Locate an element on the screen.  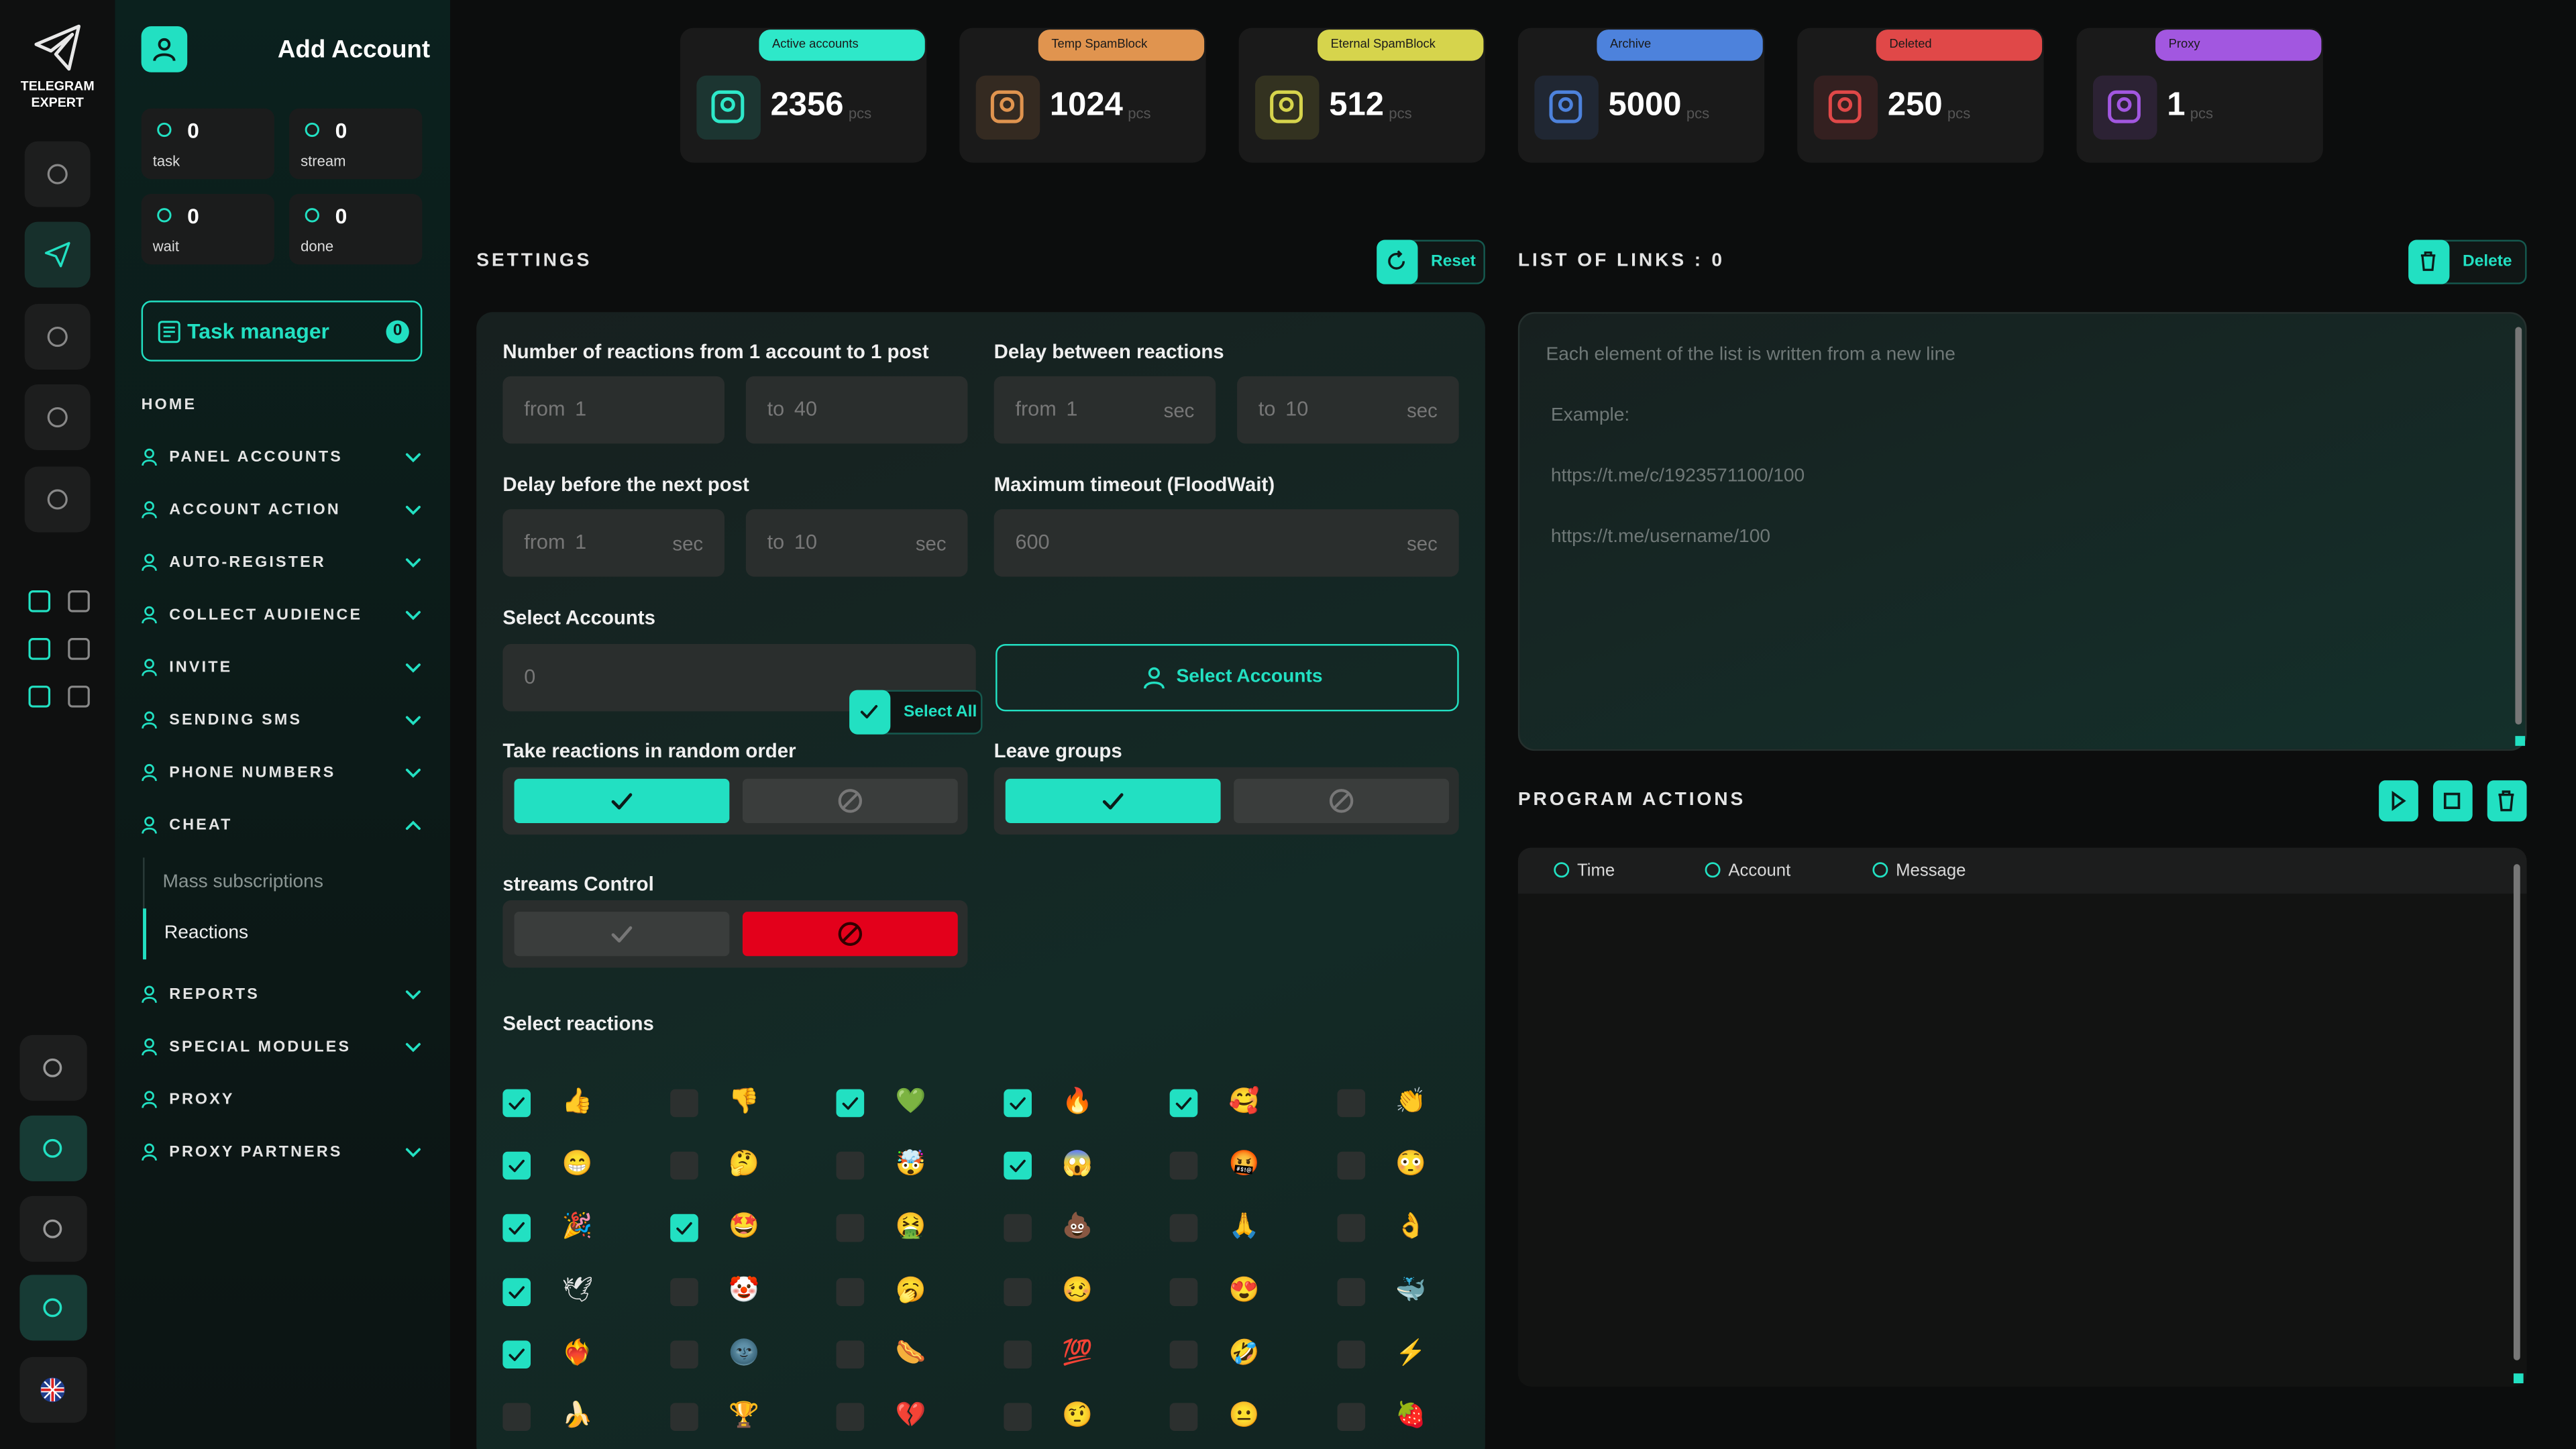
nav-sub-item: Reactions is located at coordinates (282, 934).